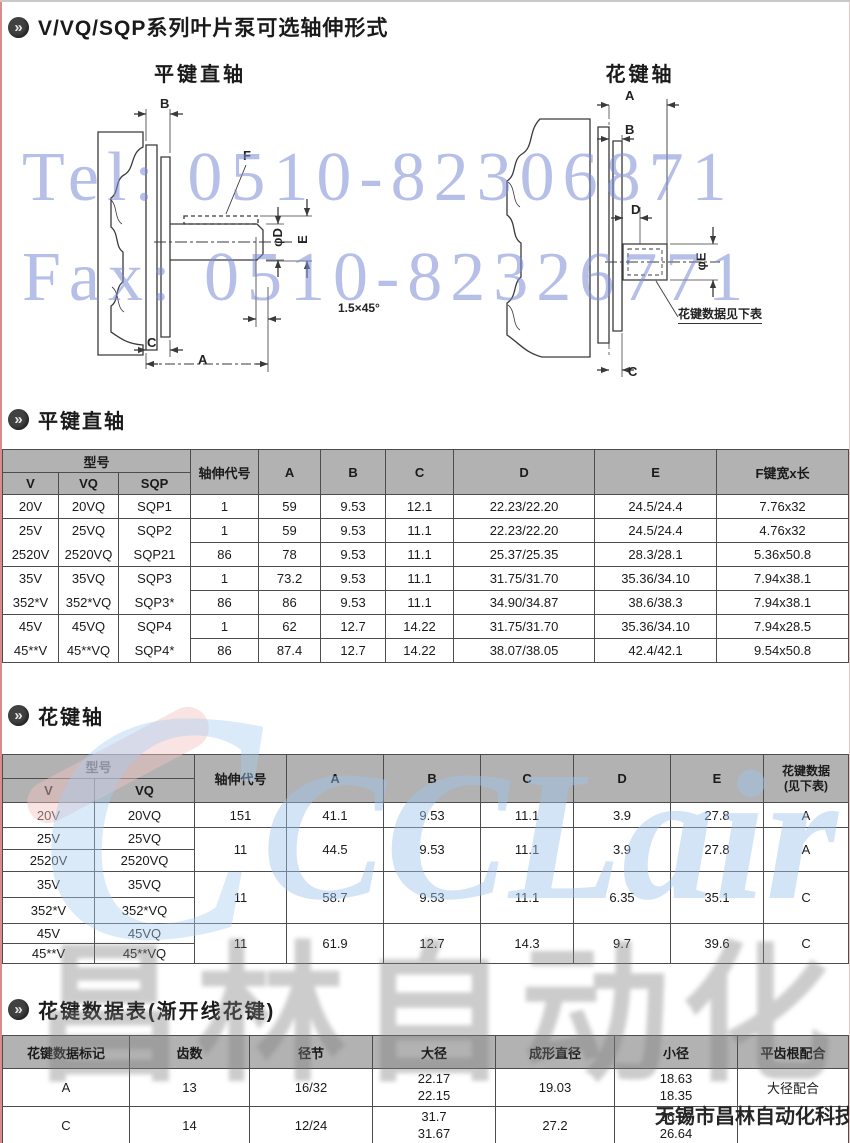  What do you see at coordinates (154, 530) in the screenshot?
I see `cell: SQP2` at bounding box center [154, 530].